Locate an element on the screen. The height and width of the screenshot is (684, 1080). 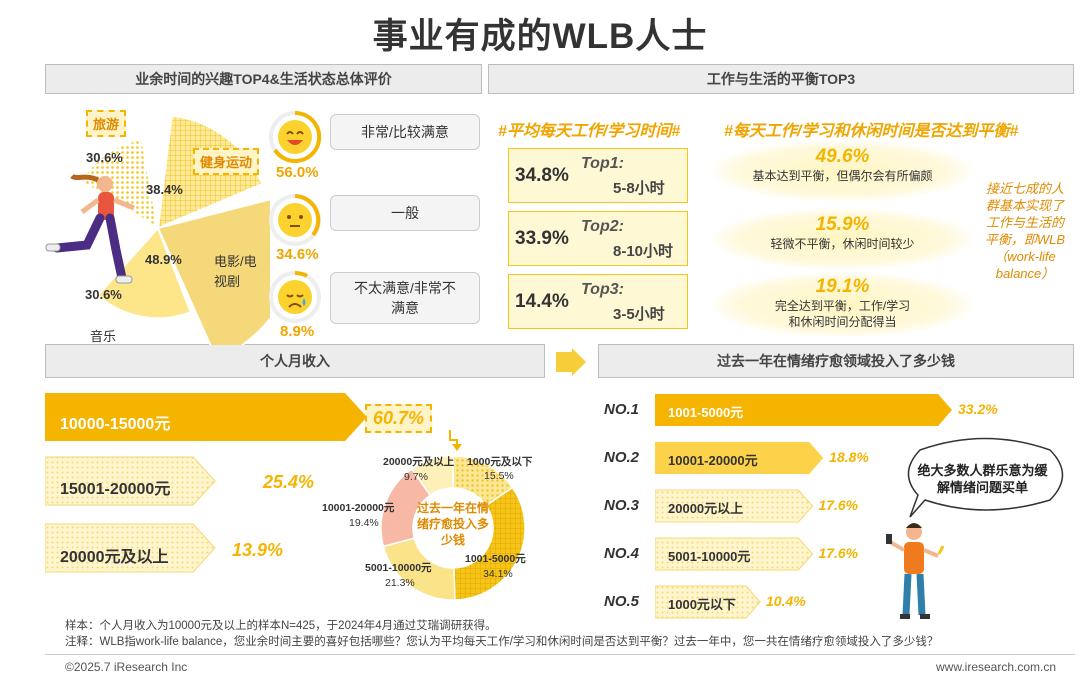
spend-label: 1000元以下 is located at coordinates (702, 604).